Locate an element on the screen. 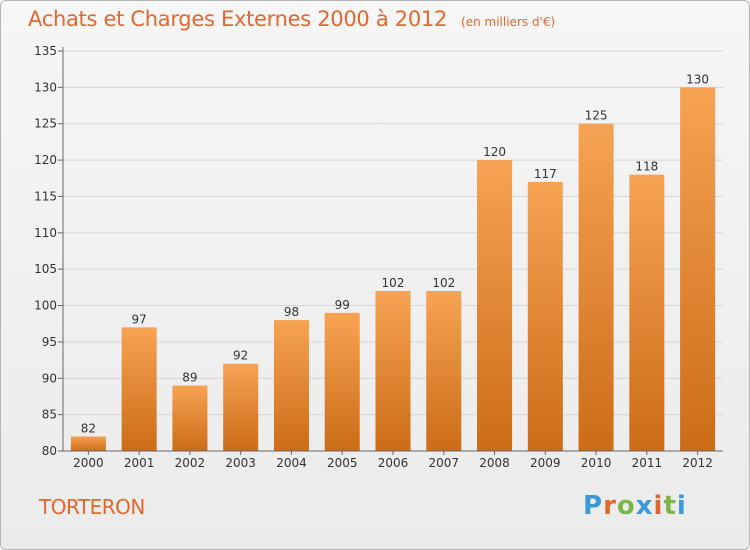  commune-name: TORTERON is located at coordinates (92, 507).